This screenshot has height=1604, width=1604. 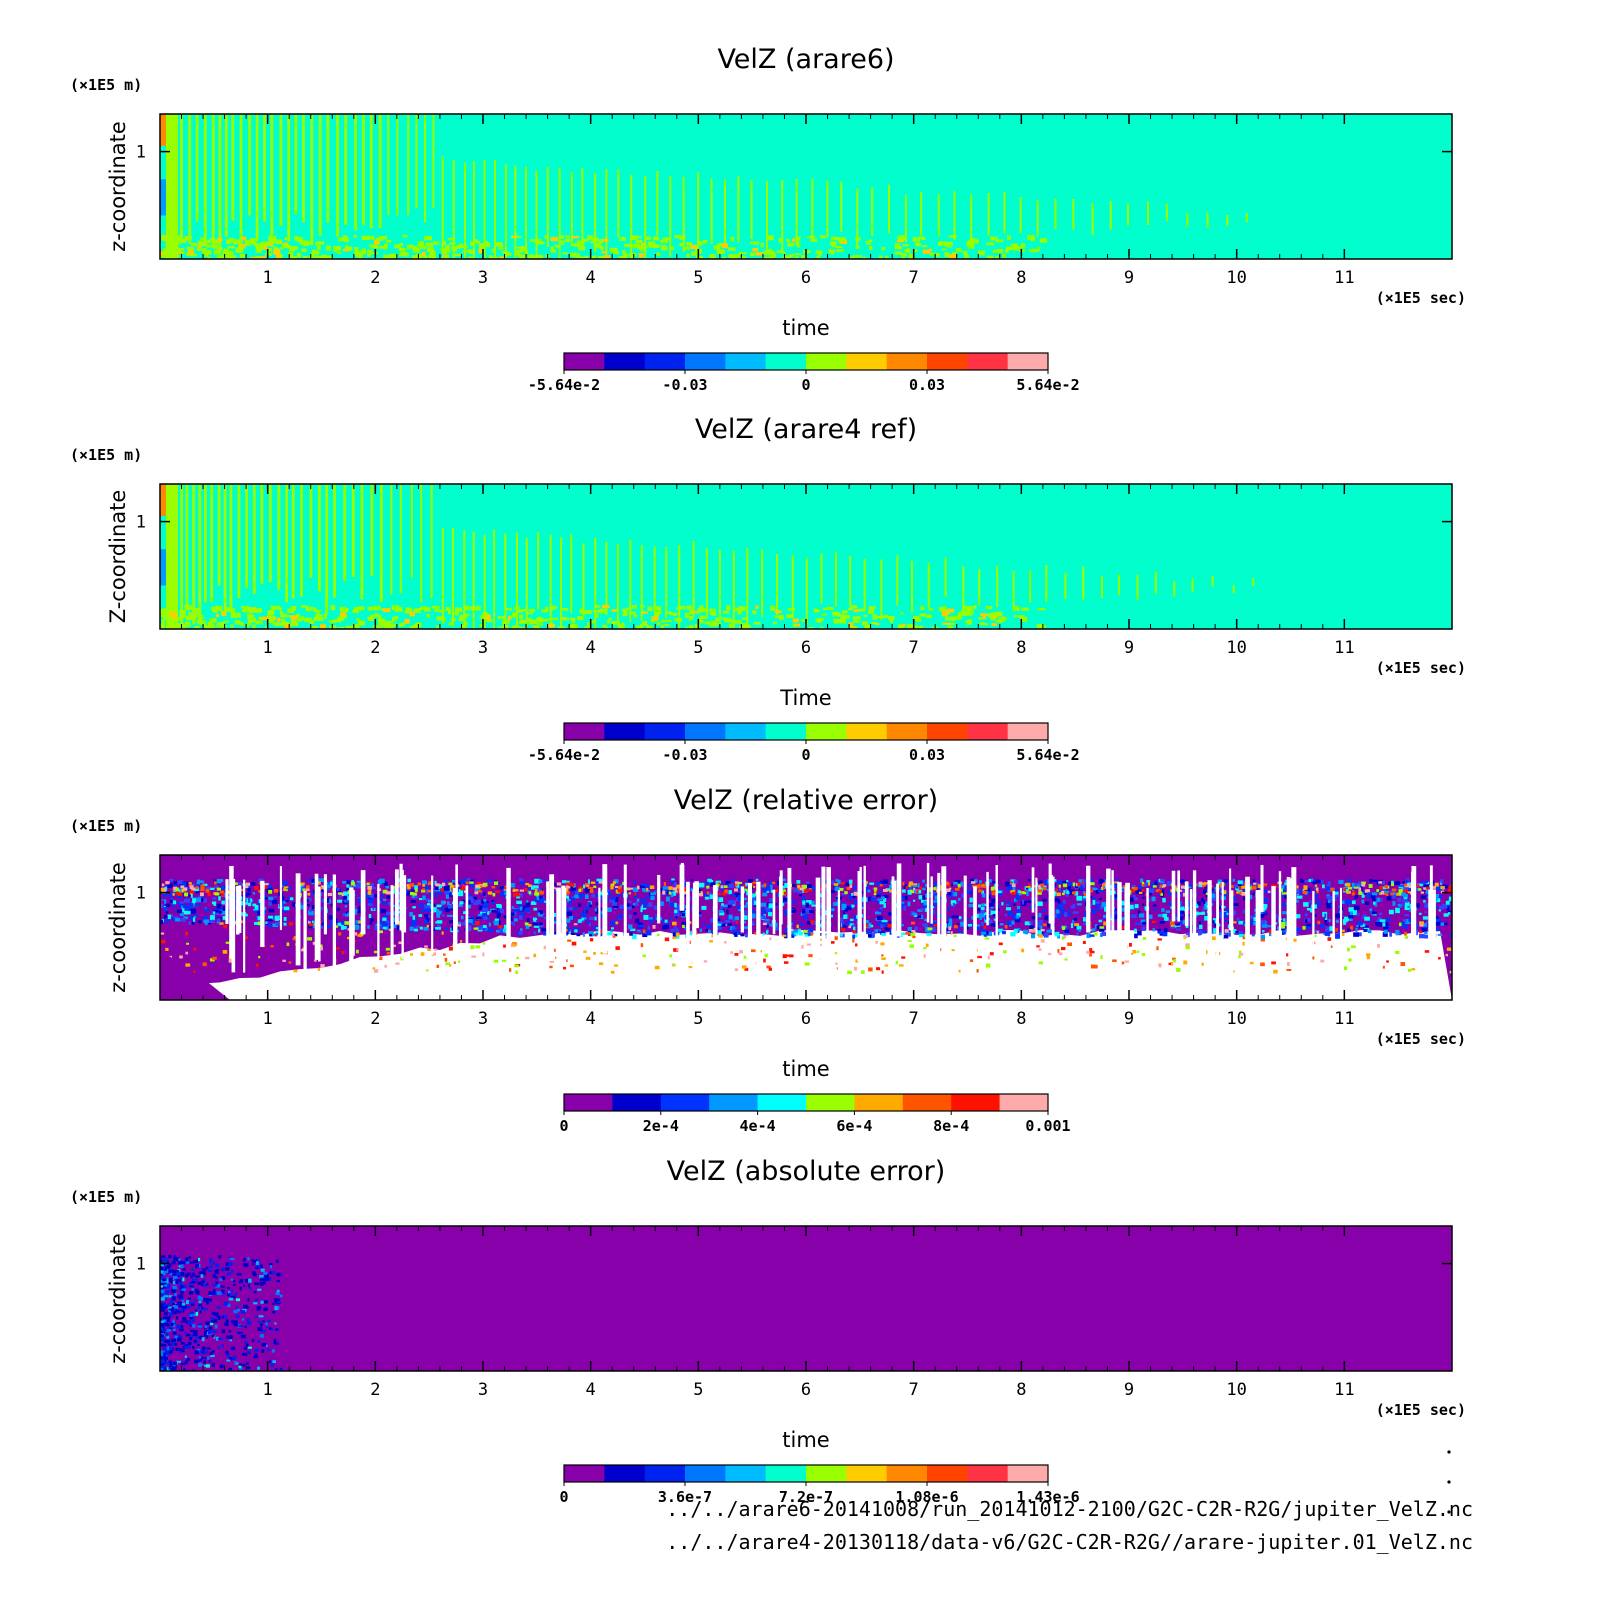 What do you see at coordinates (707, 556) in the screenshot?
I see `heatmap-texture` at bounding box center [707, 556].